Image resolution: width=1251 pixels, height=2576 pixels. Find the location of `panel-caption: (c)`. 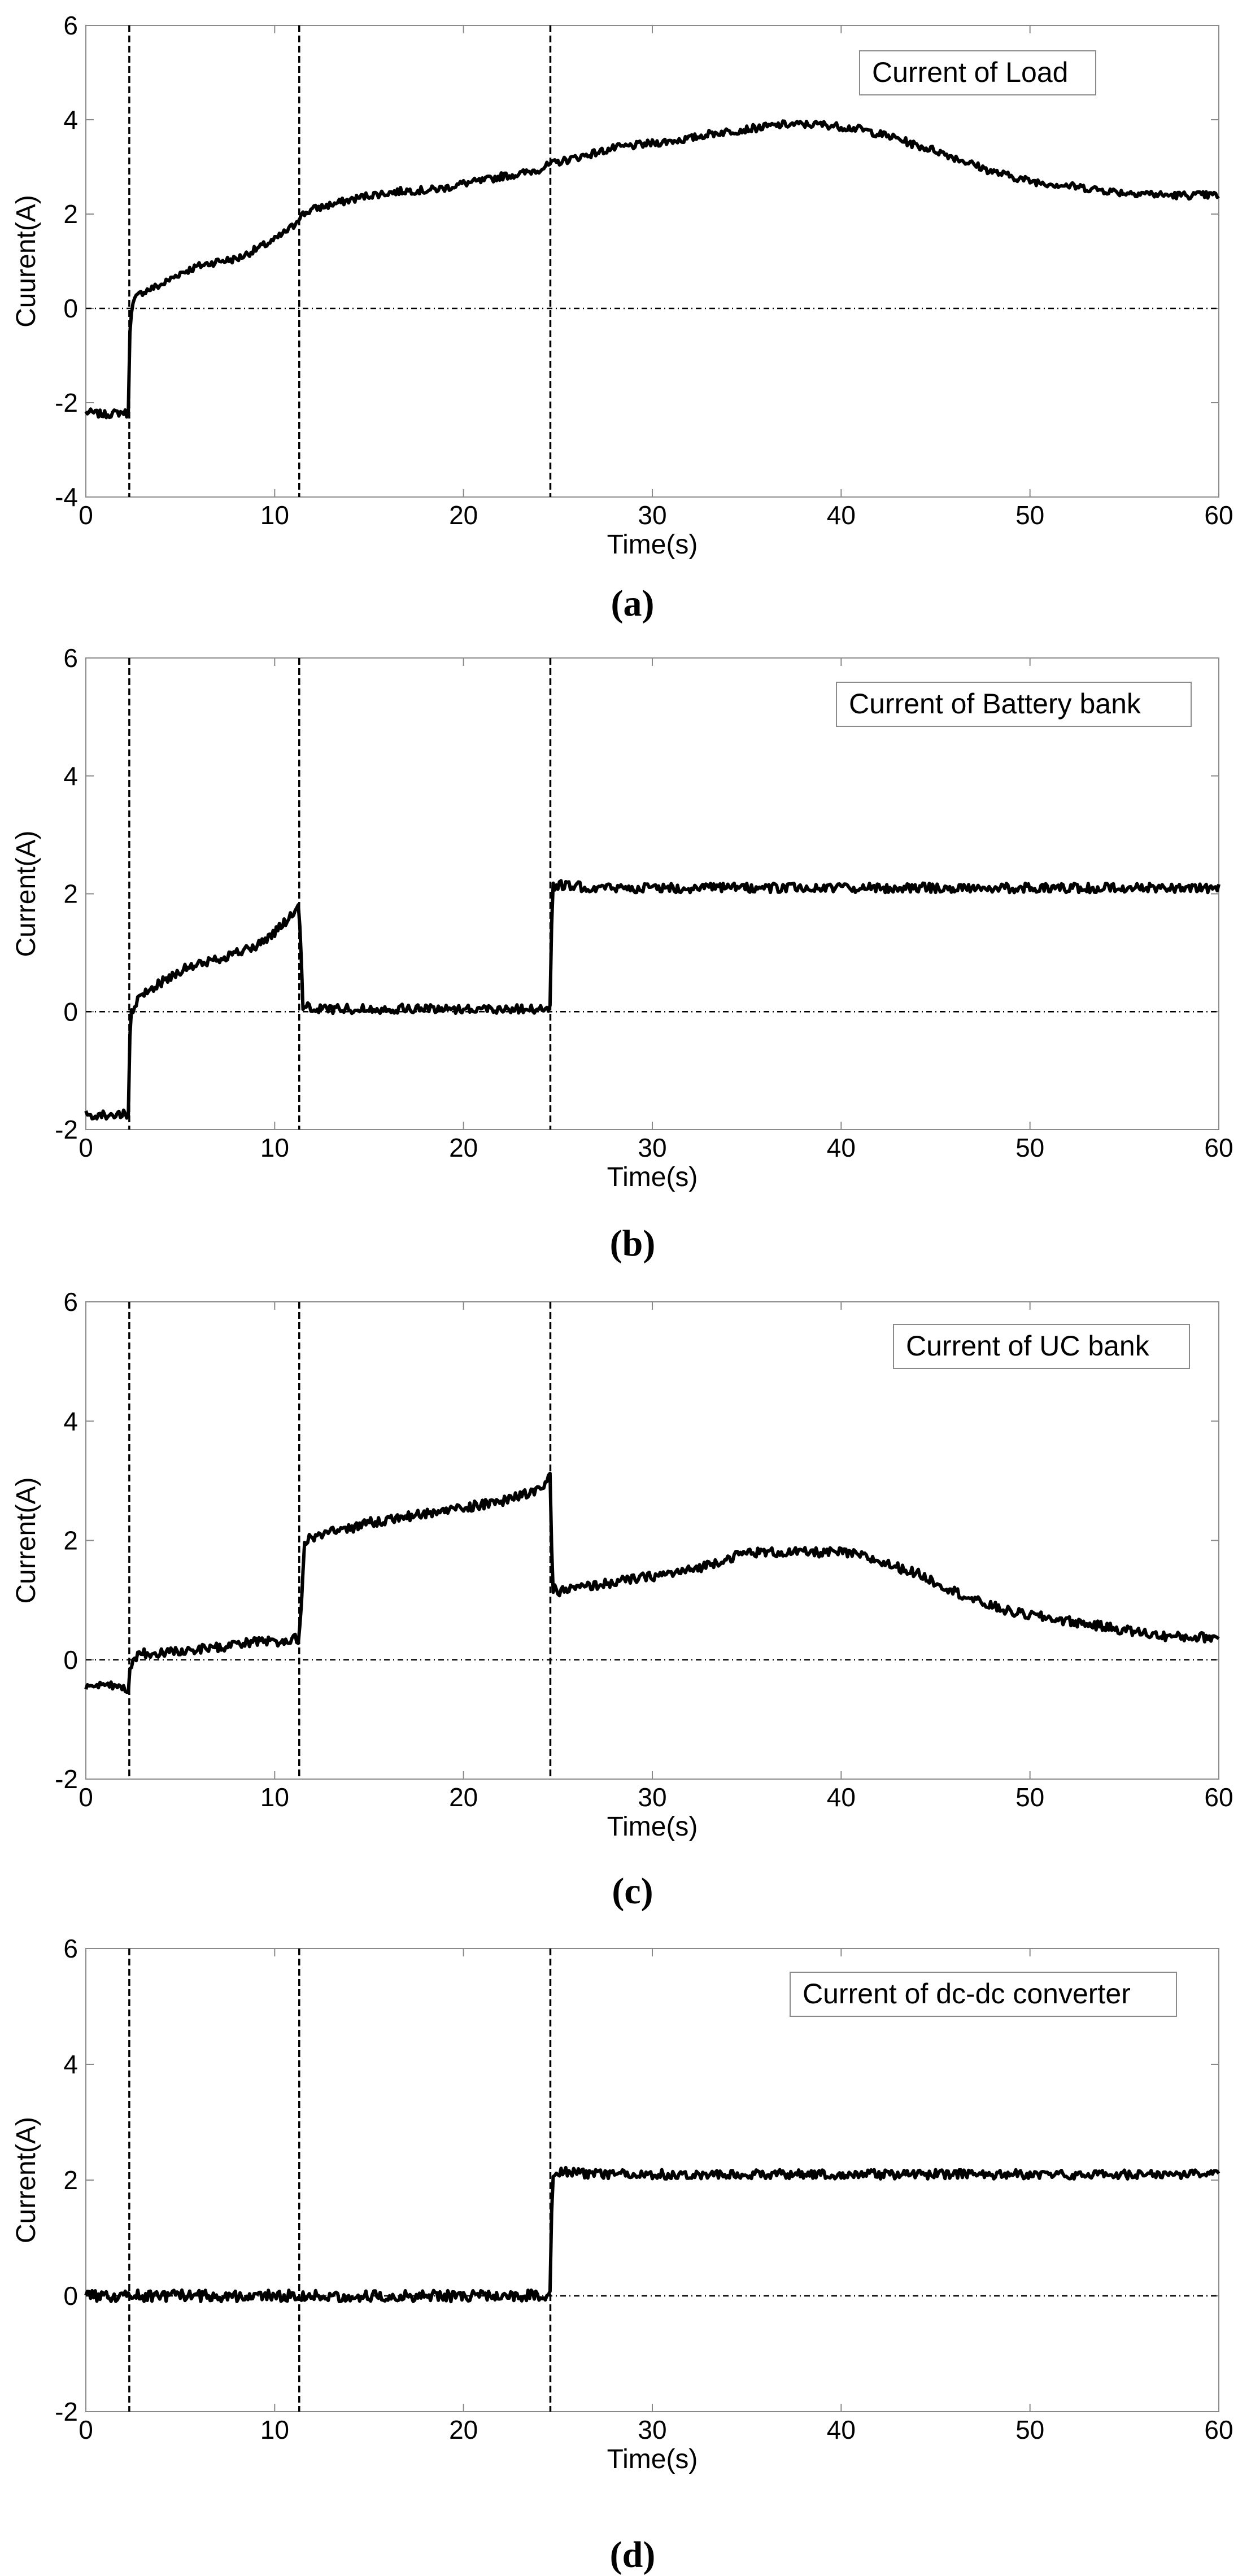

panel-caption: (c) is located at coordinates (632, 1891).